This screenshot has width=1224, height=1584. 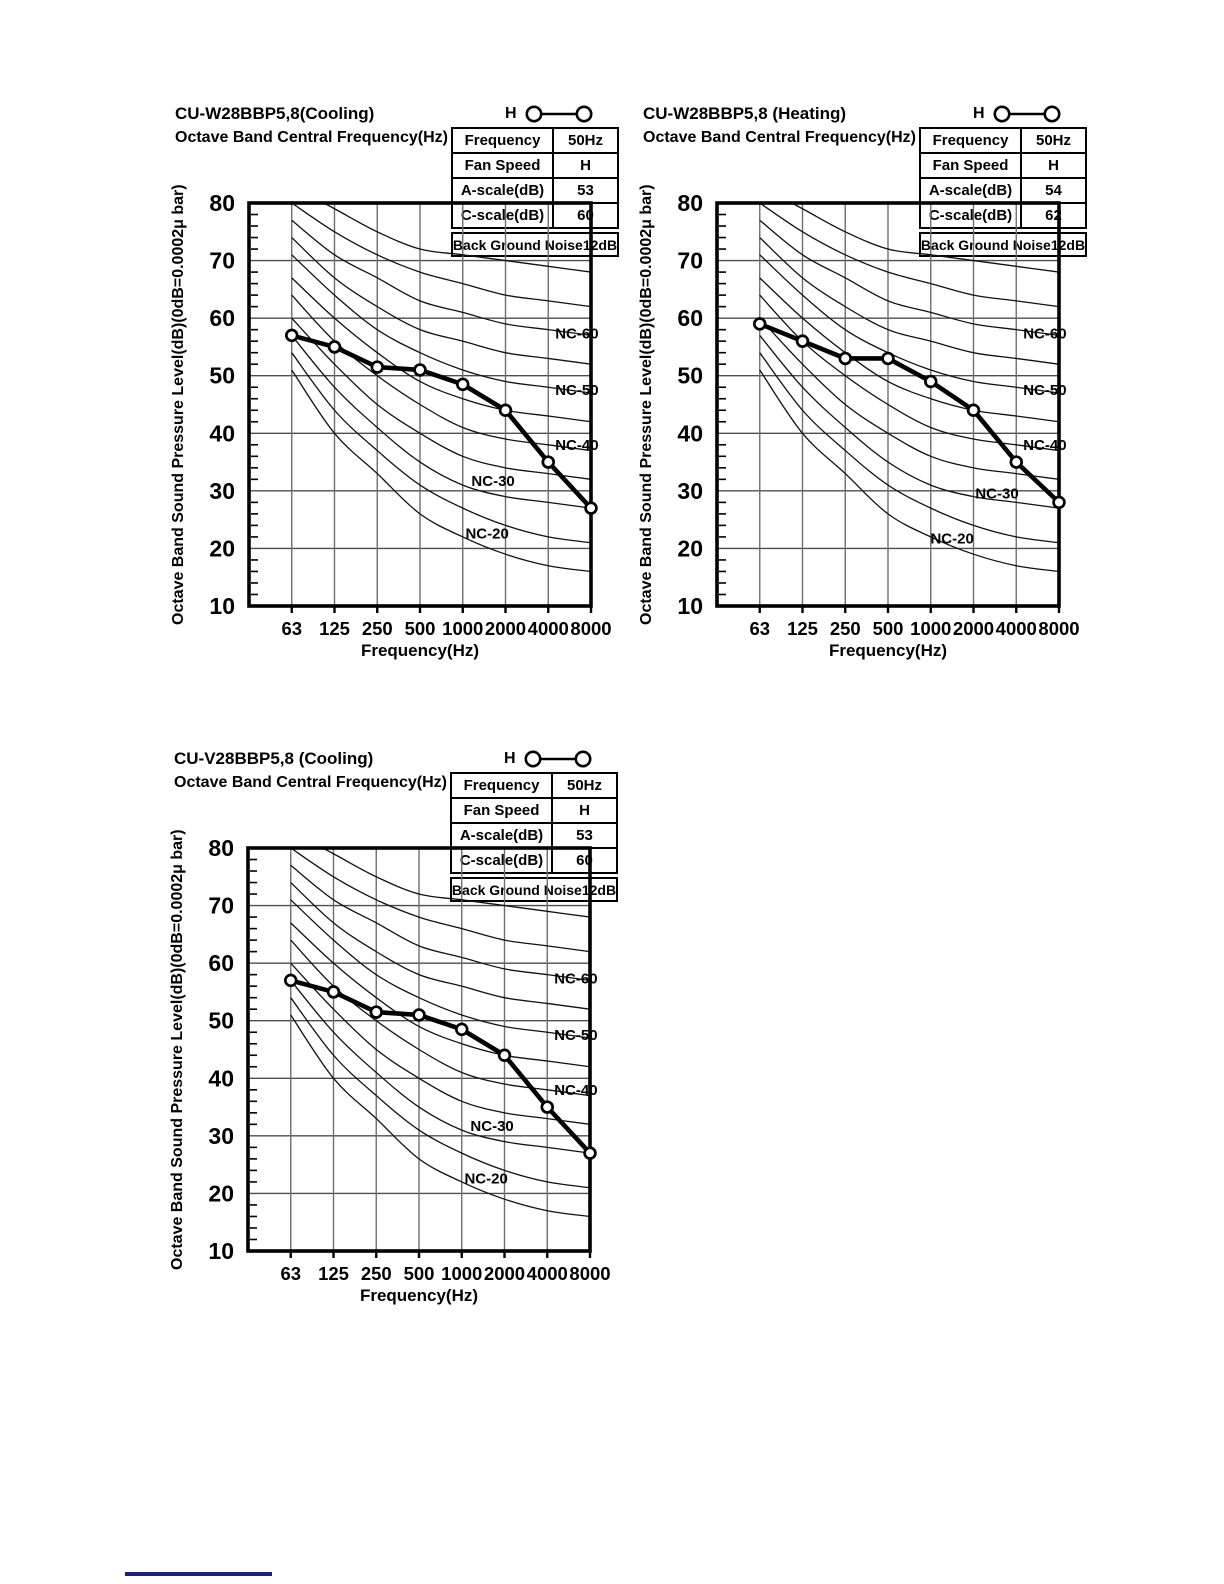 I want to click on svg-text: 30, so click(x=690, y=491).